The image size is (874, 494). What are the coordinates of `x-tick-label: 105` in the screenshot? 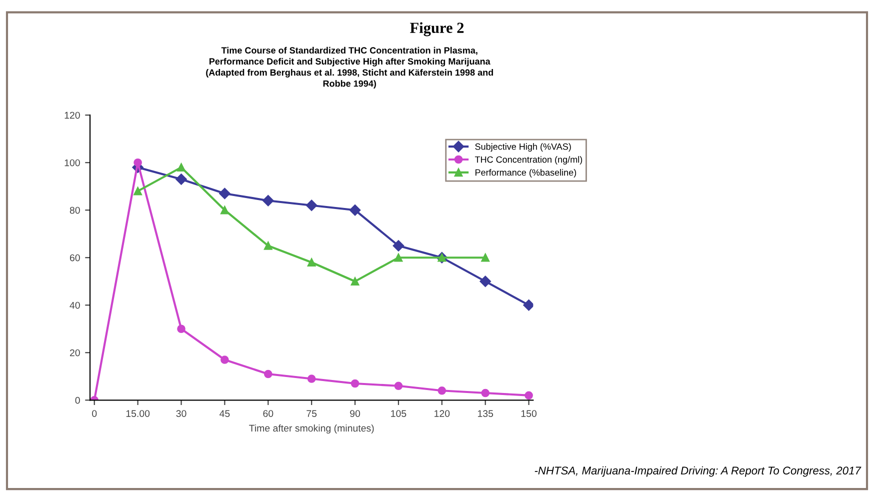 It's located at (398, 414).